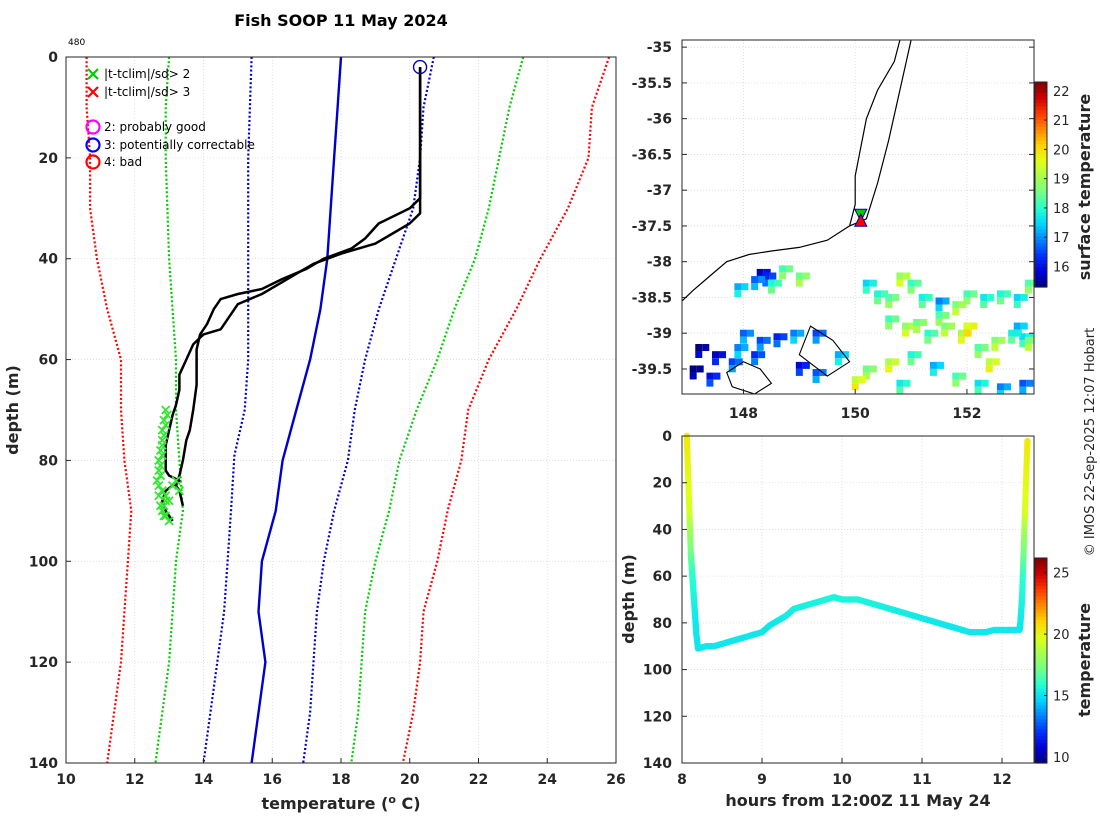 Image resolution: width=1100 pixels, height=820 pixels. What do you see at coordinates (147, 92) in the screenshot?
I see `legend-x3-label: |t-tclim|/sd> 3` at bounding box center [147, 92].